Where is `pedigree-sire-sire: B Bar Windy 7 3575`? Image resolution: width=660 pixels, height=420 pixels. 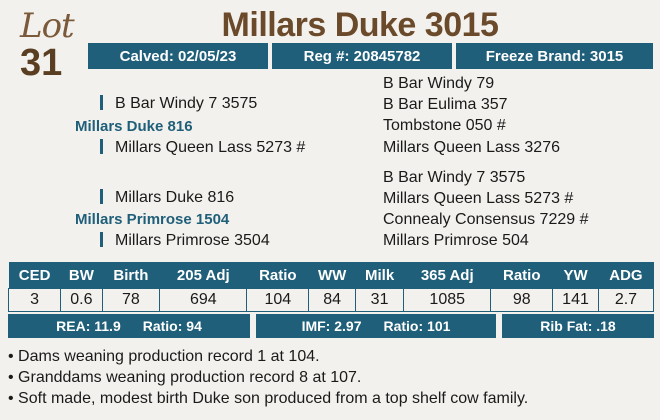 pedigree-sire-sire: B Bar Windy 7 3575 is located at coordinates (178, 104).